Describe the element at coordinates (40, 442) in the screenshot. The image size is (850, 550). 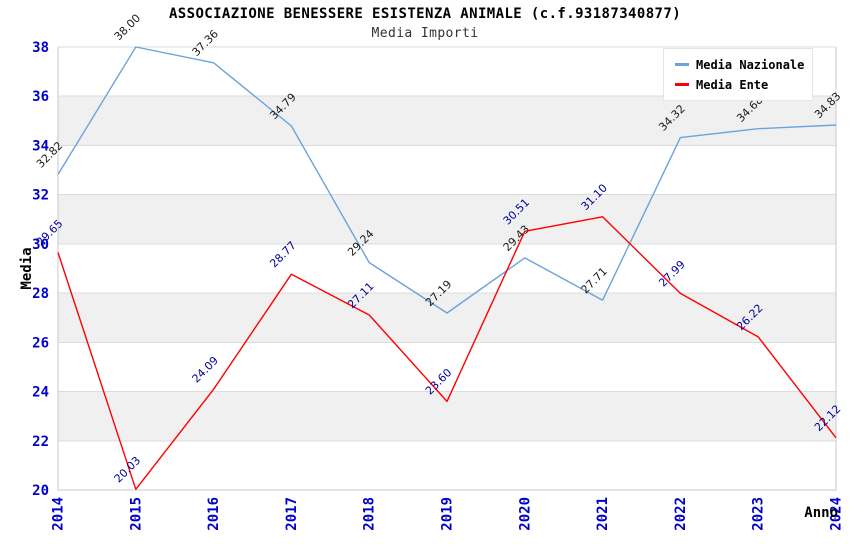
I see `y-axis-tick-label: 22` at that location.